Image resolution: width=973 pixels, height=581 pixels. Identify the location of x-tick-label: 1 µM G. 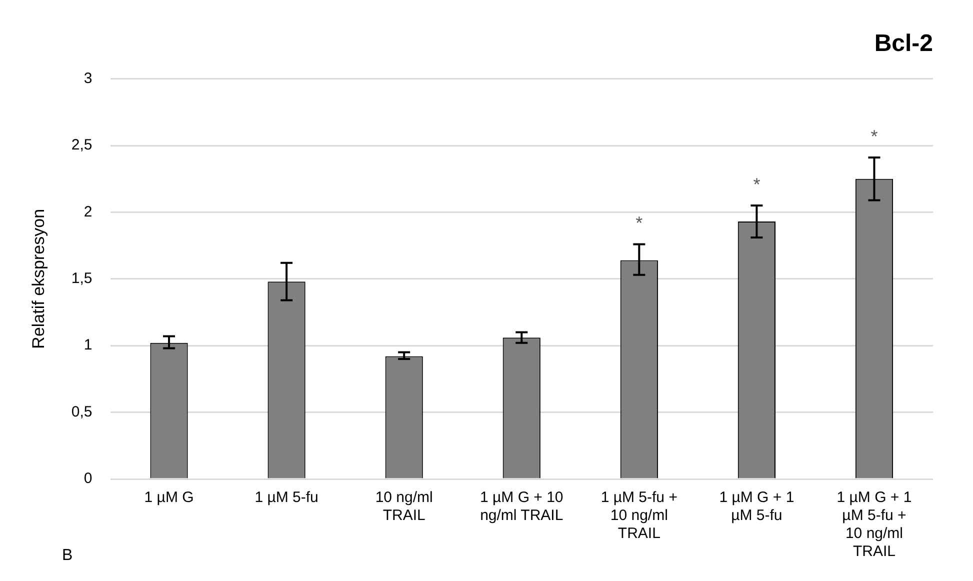
(169, 497).